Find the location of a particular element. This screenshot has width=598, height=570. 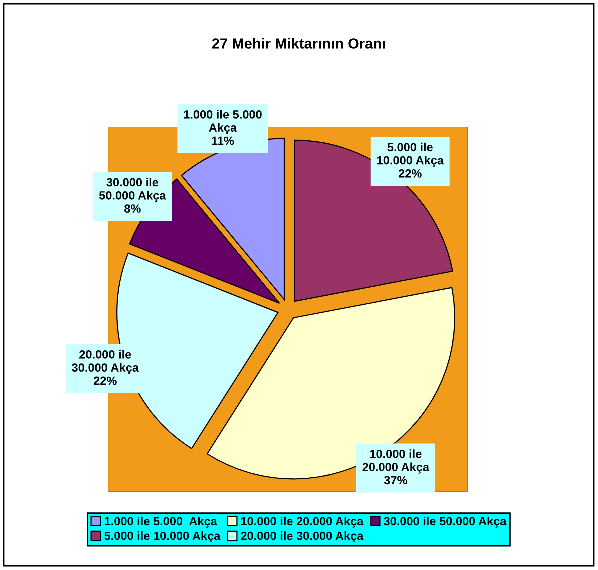

legend-label: 30.000 ile 50.000 Akça is located at coordinates (445, 522).